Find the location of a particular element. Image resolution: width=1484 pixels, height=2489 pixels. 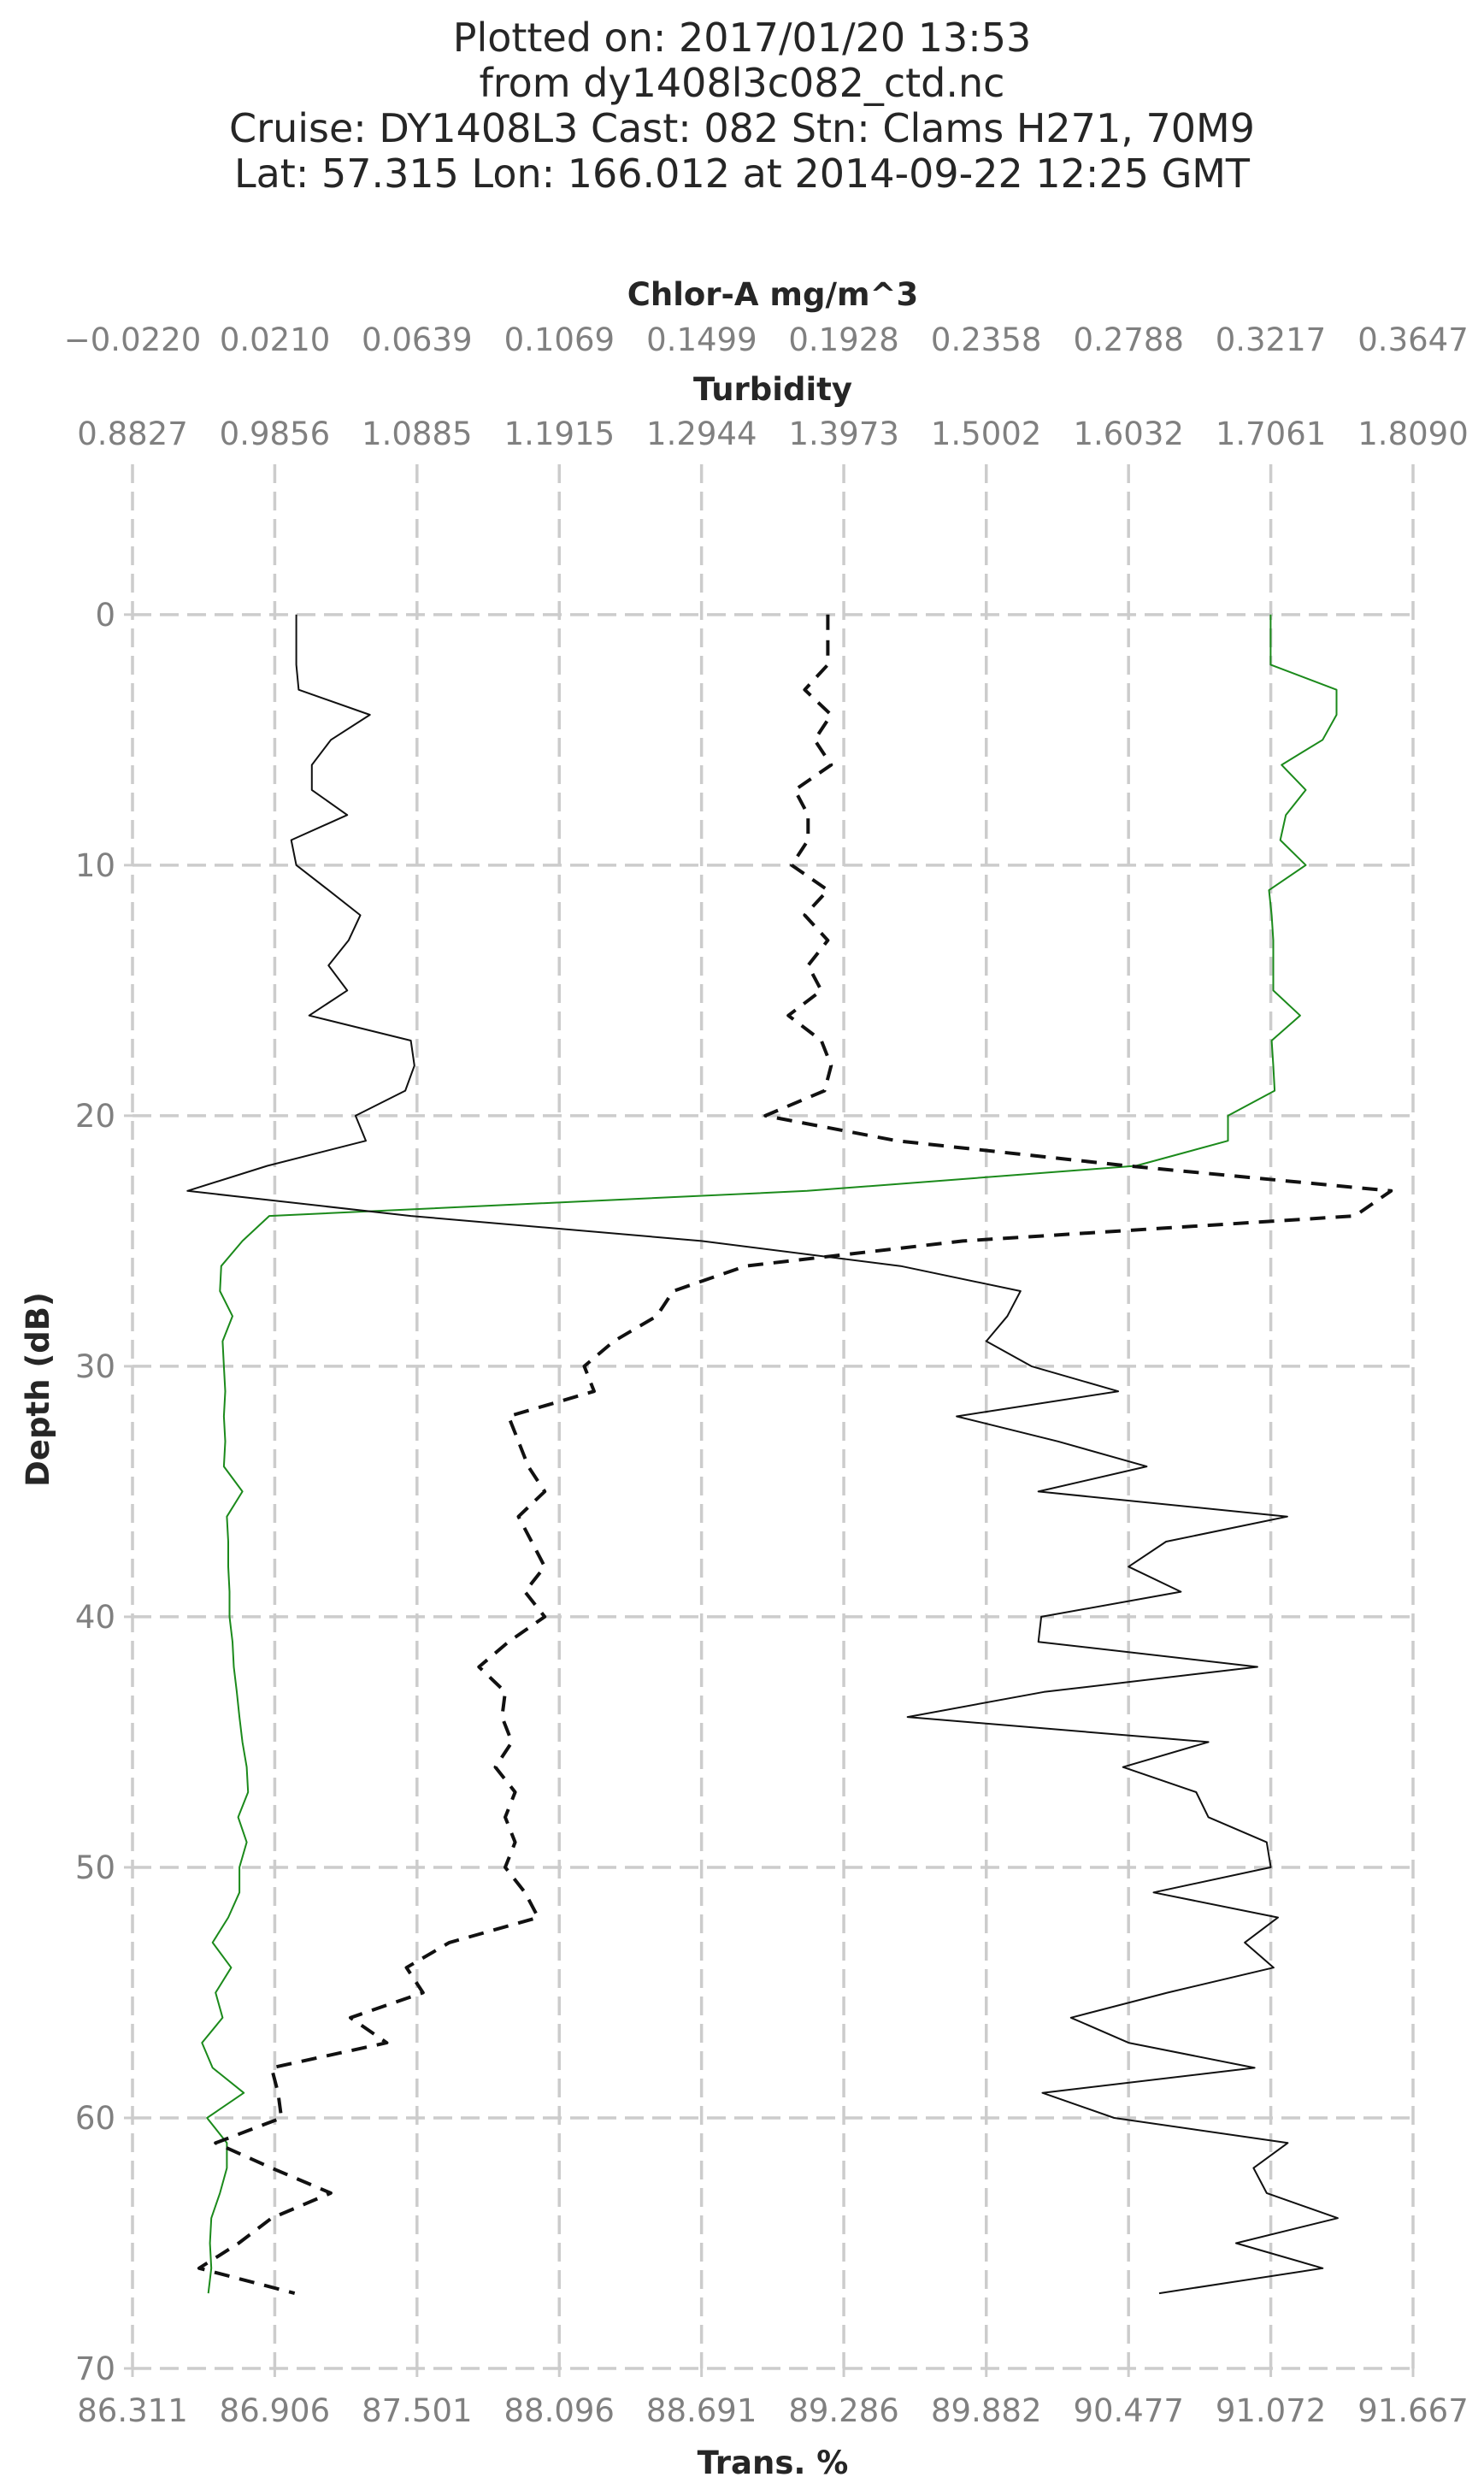

turbidity-tick-label: 1.0885 is located at coordinates (417, 434).